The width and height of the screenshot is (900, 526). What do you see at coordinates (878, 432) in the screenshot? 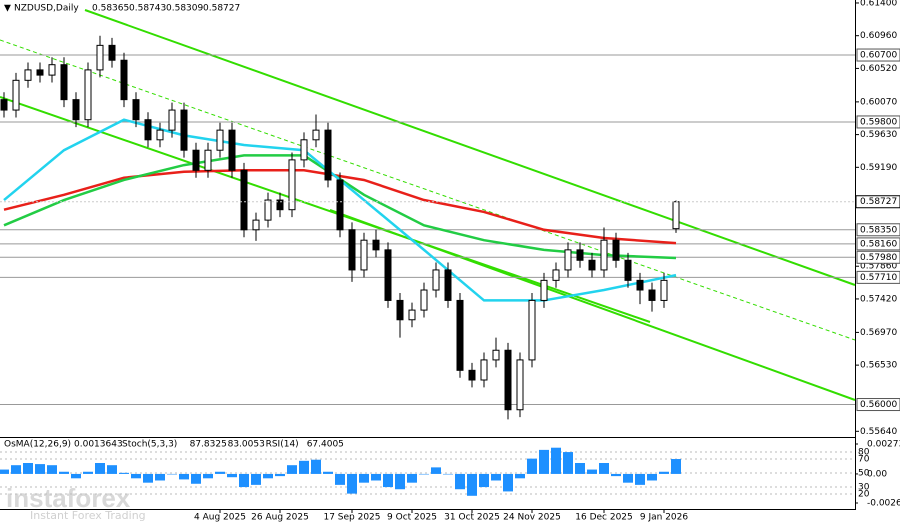
I see `y-tick-label: 0.55640` at bounding box center [878, 432].